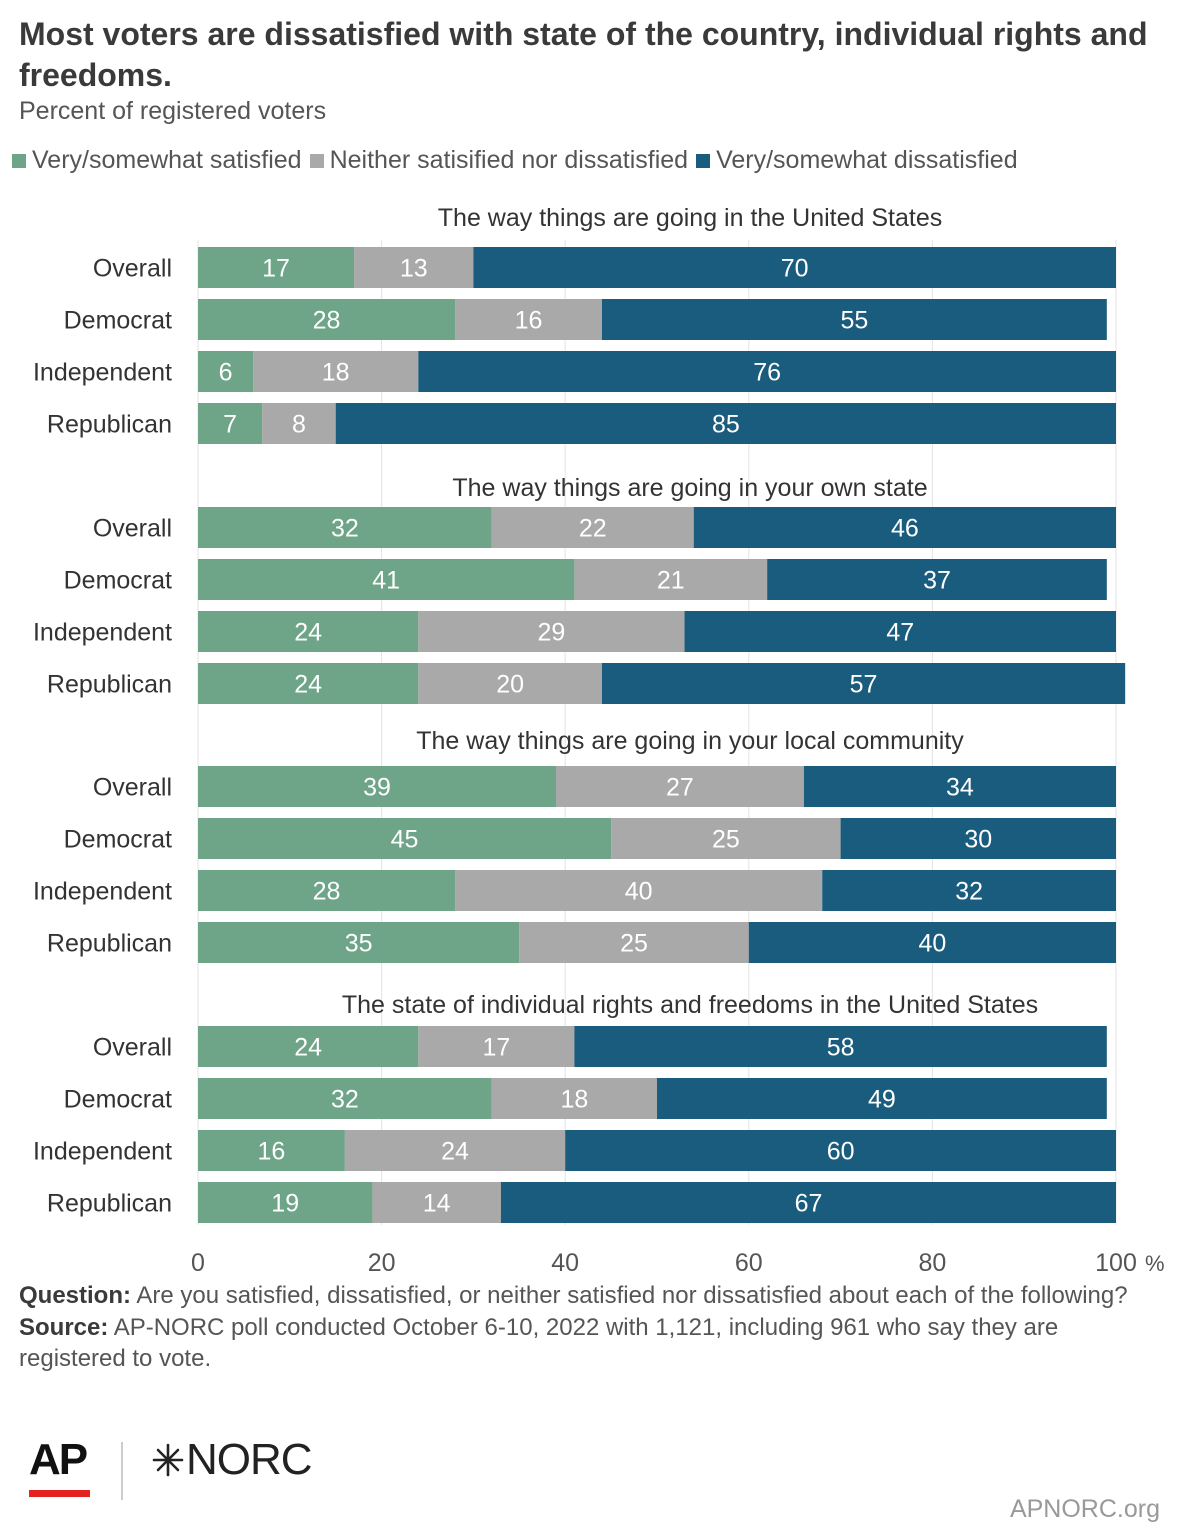  I want to click on data-label-2-democrat-dissatisfied: 37, so click(937, 581).